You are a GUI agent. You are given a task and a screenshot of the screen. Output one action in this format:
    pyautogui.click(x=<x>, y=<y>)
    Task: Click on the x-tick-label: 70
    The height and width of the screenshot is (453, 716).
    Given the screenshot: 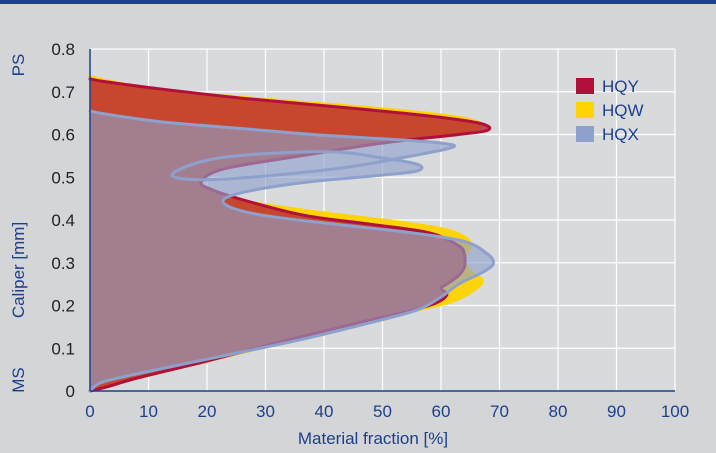 What is the action you would take?
    pyautogui.click(x=499, y=411)
    